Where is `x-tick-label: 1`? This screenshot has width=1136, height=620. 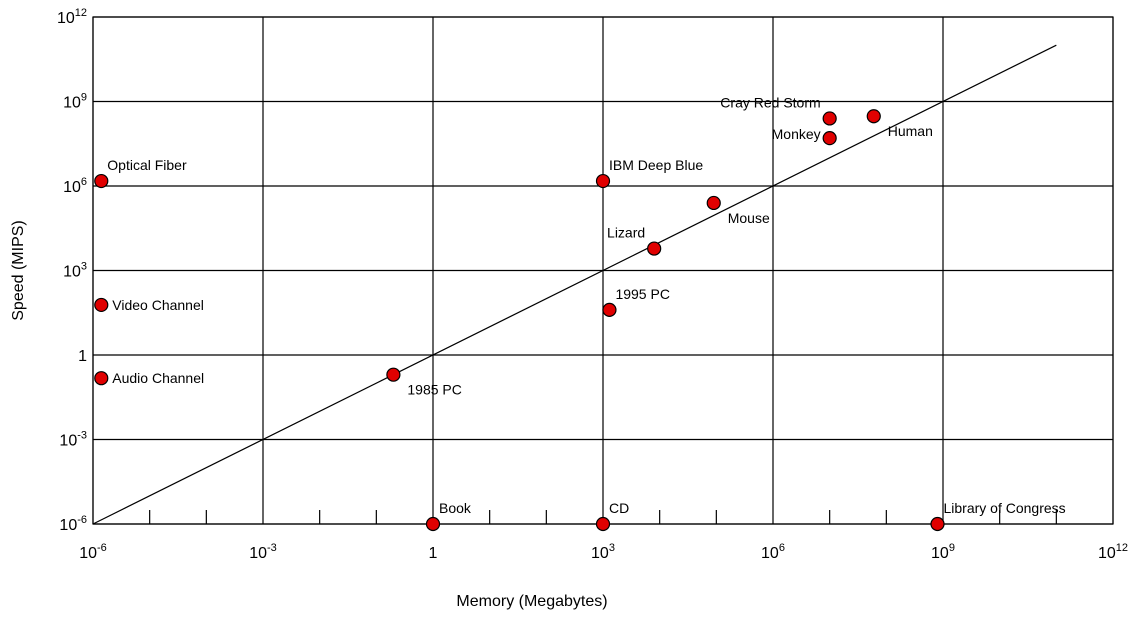
x-tick-label: 1 is located at coordinates (433, 553).